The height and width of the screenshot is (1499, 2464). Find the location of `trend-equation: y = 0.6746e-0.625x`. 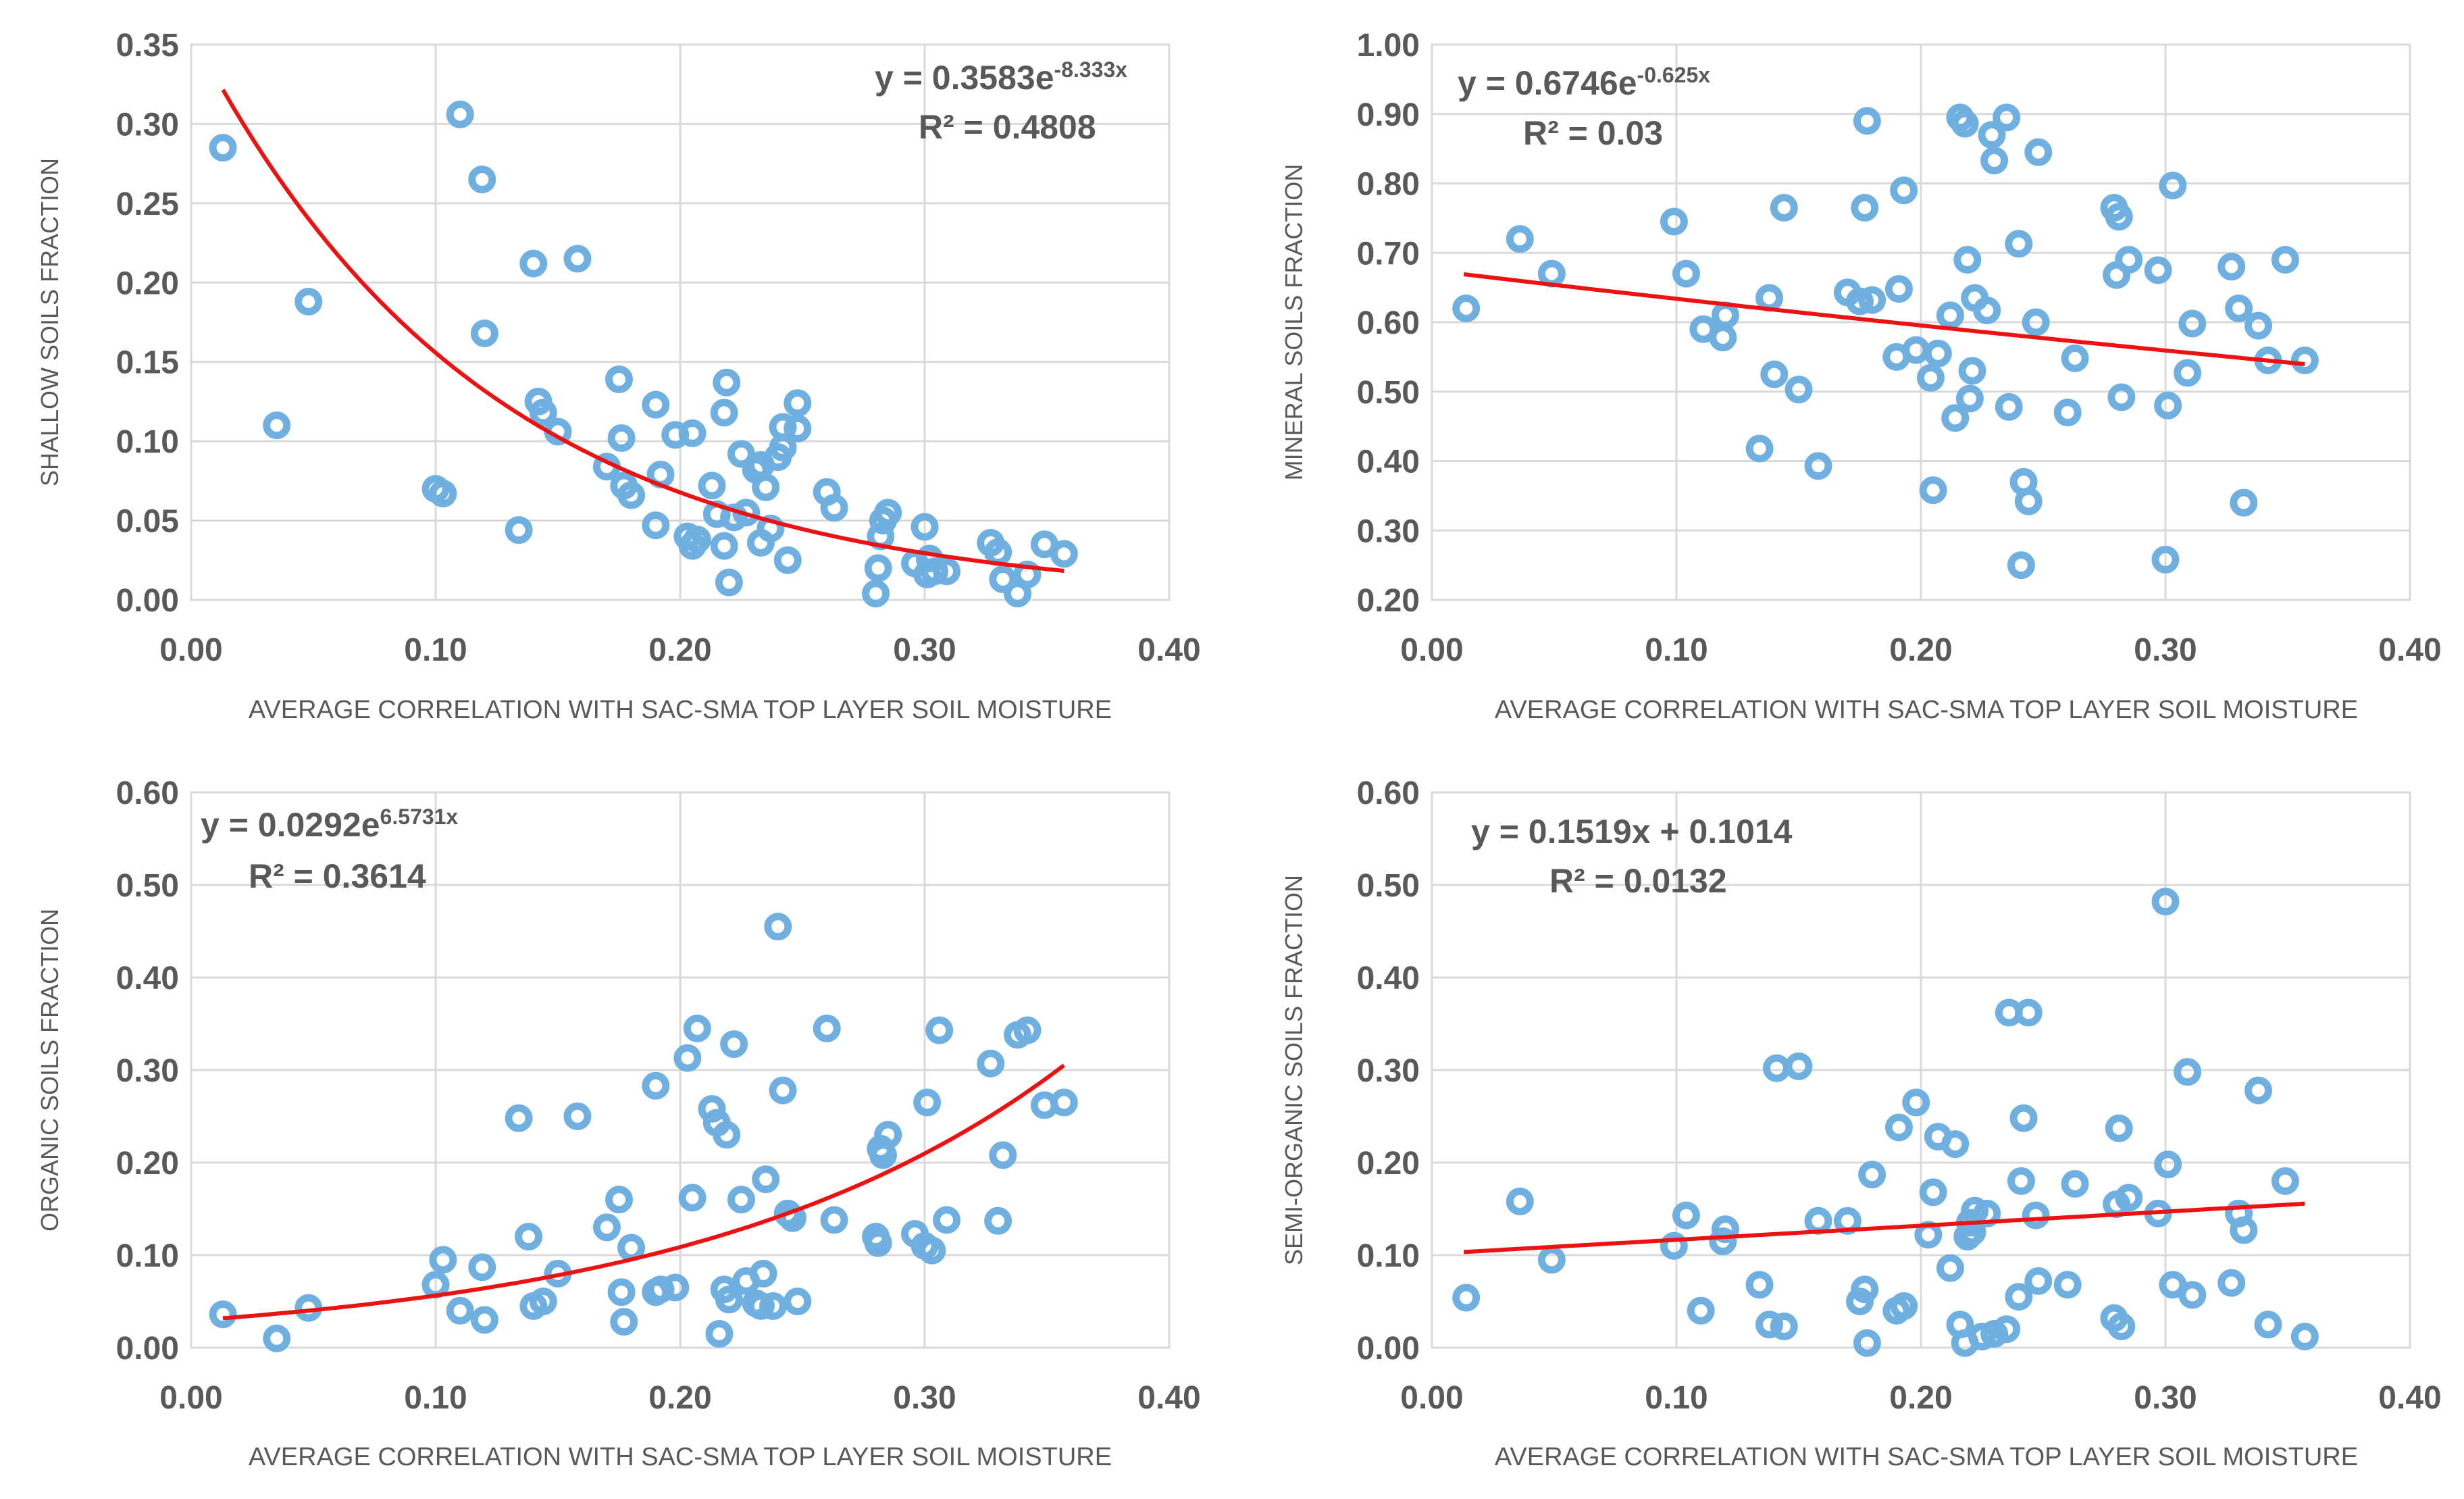

trend-equation: y = 0.6746e-0.625x is located at coordinates (1584, 82).